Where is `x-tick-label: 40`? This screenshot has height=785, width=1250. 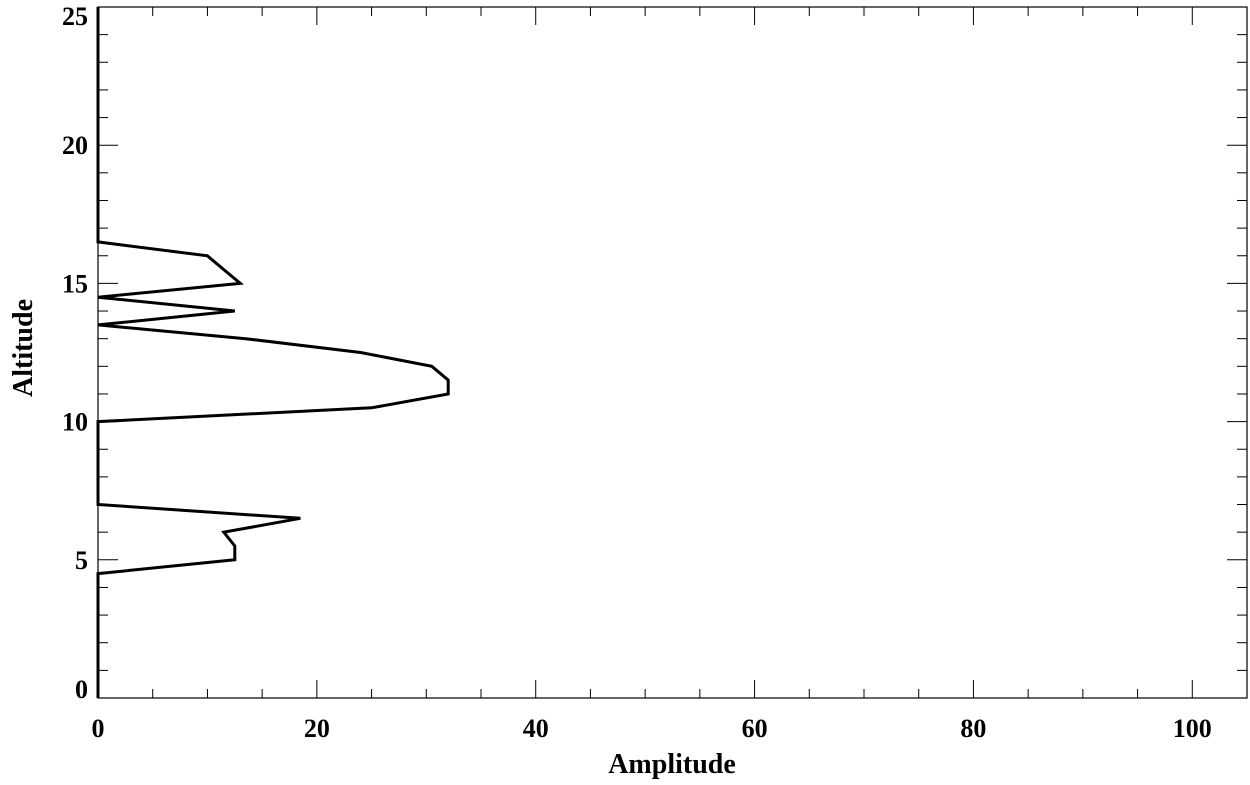
x-tick-label: 40 is located at coordinates (536, 728).